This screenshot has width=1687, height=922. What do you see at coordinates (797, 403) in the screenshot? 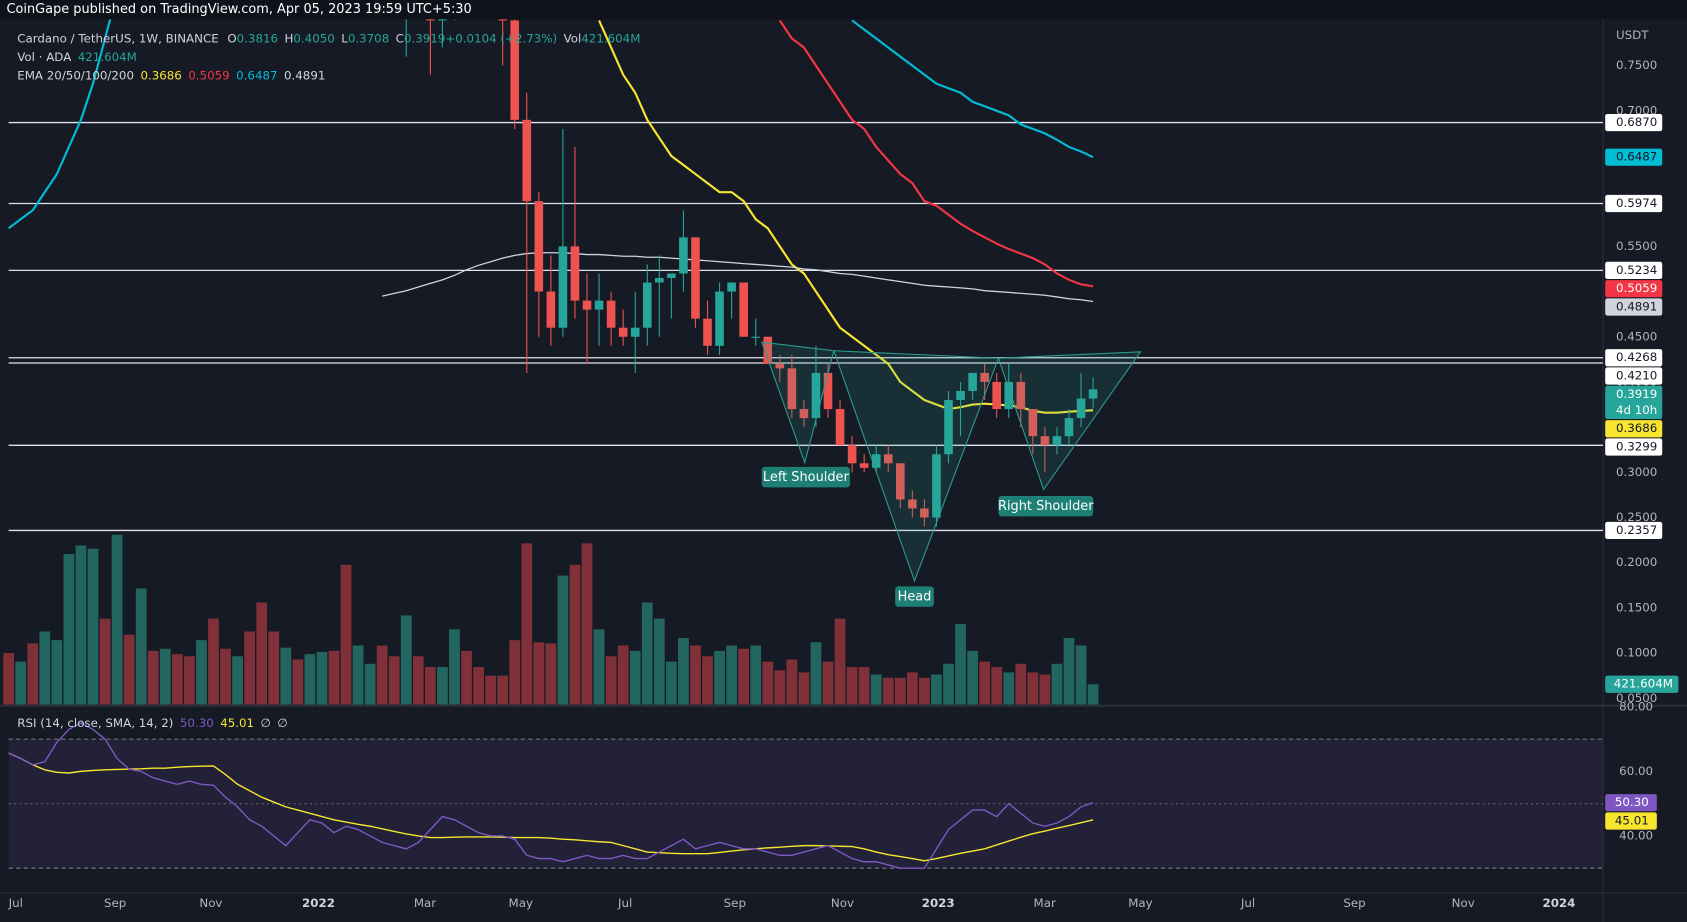
I see `left-shoulder-shape` at bounding box center [797, 403].